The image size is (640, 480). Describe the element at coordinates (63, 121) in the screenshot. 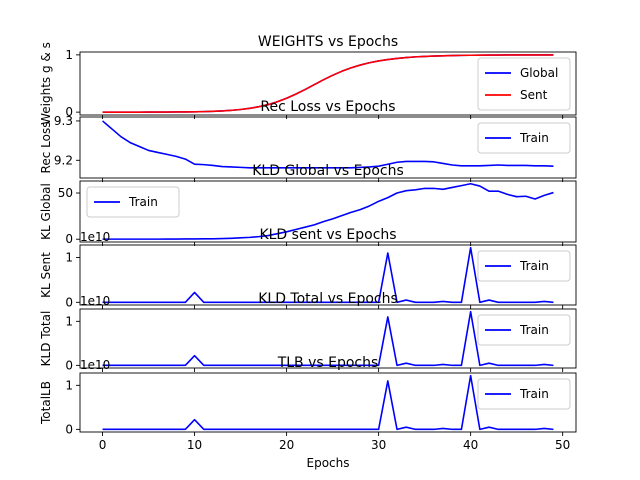

I see `y-tick-label: 9.3` at that location.